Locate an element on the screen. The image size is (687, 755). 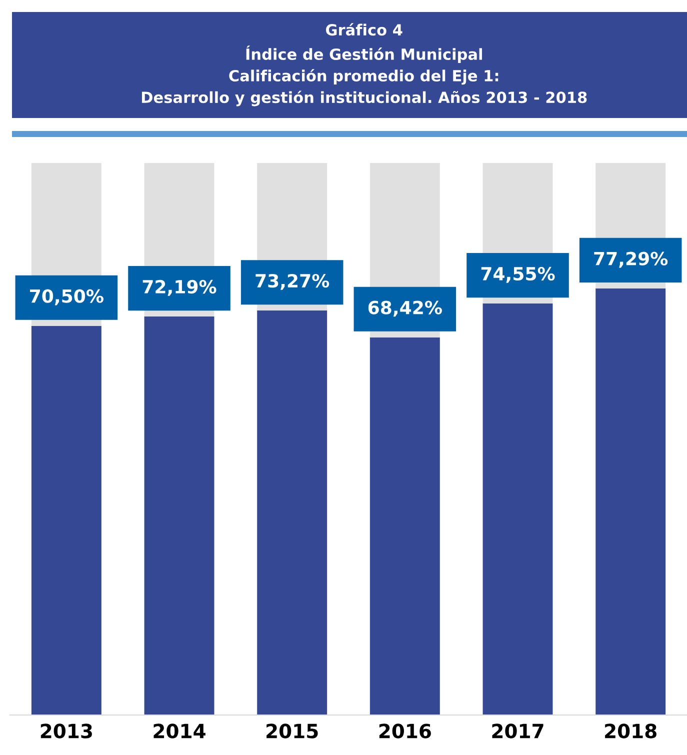
chart-title: Gráfico 4 Índice de Gestión Municipal Calificación promedio del Eje 1: Desarrollo y gestión institucional. Años 2013 - 2018 is located at coordinates (364, 64).